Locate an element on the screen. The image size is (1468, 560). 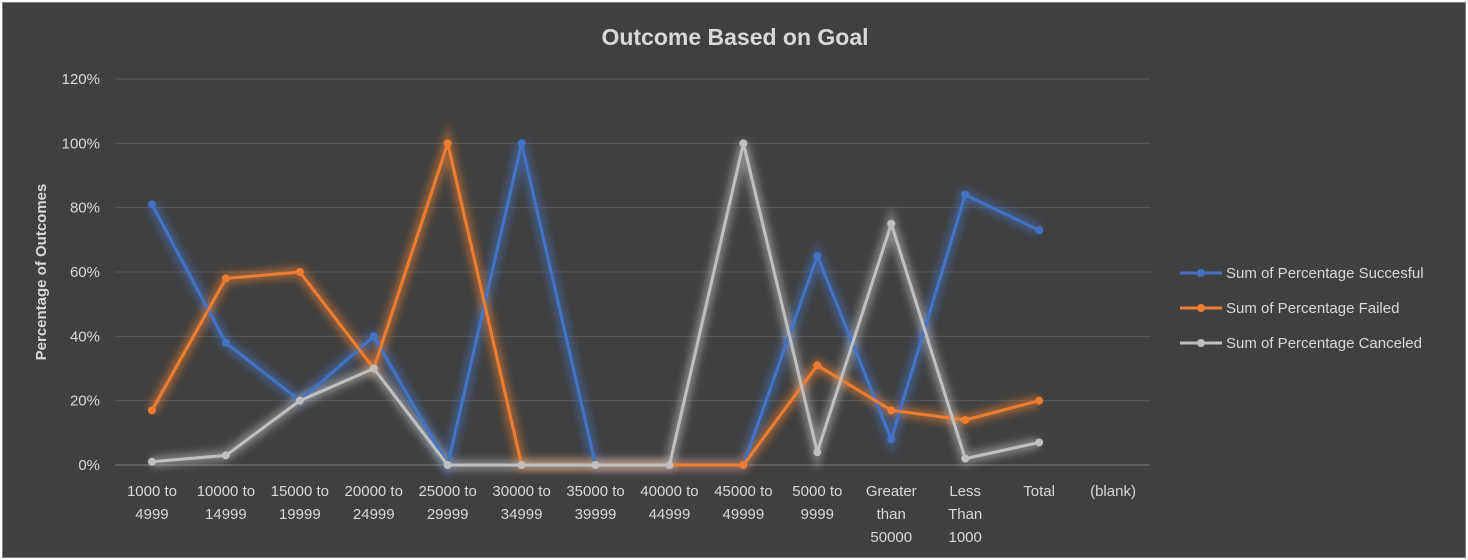
x-tick-label: 10000 to 14999 is located at coordinates (226, 503).